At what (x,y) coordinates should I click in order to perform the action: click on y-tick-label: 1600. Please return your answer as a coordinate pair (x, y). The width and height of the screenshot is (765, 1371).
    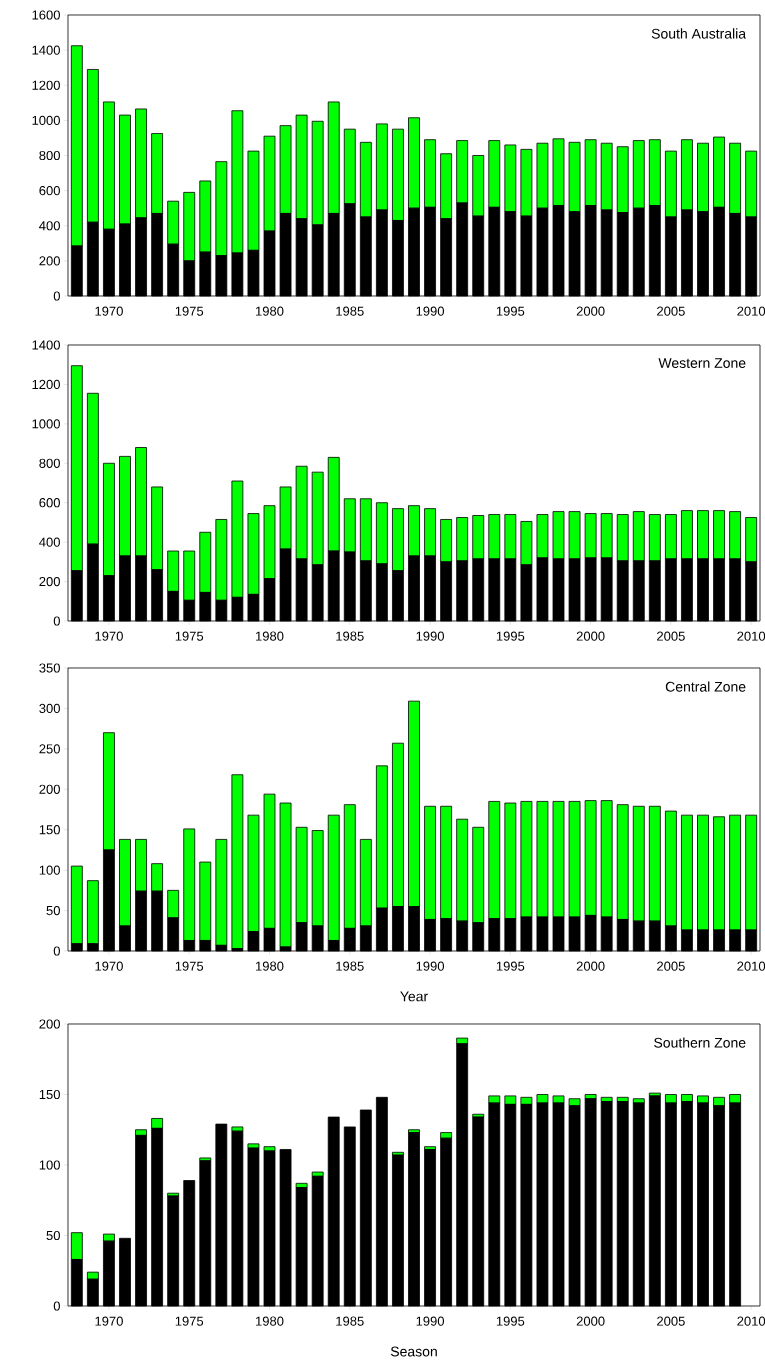
    Looking at the image, I should click on (46, 15).